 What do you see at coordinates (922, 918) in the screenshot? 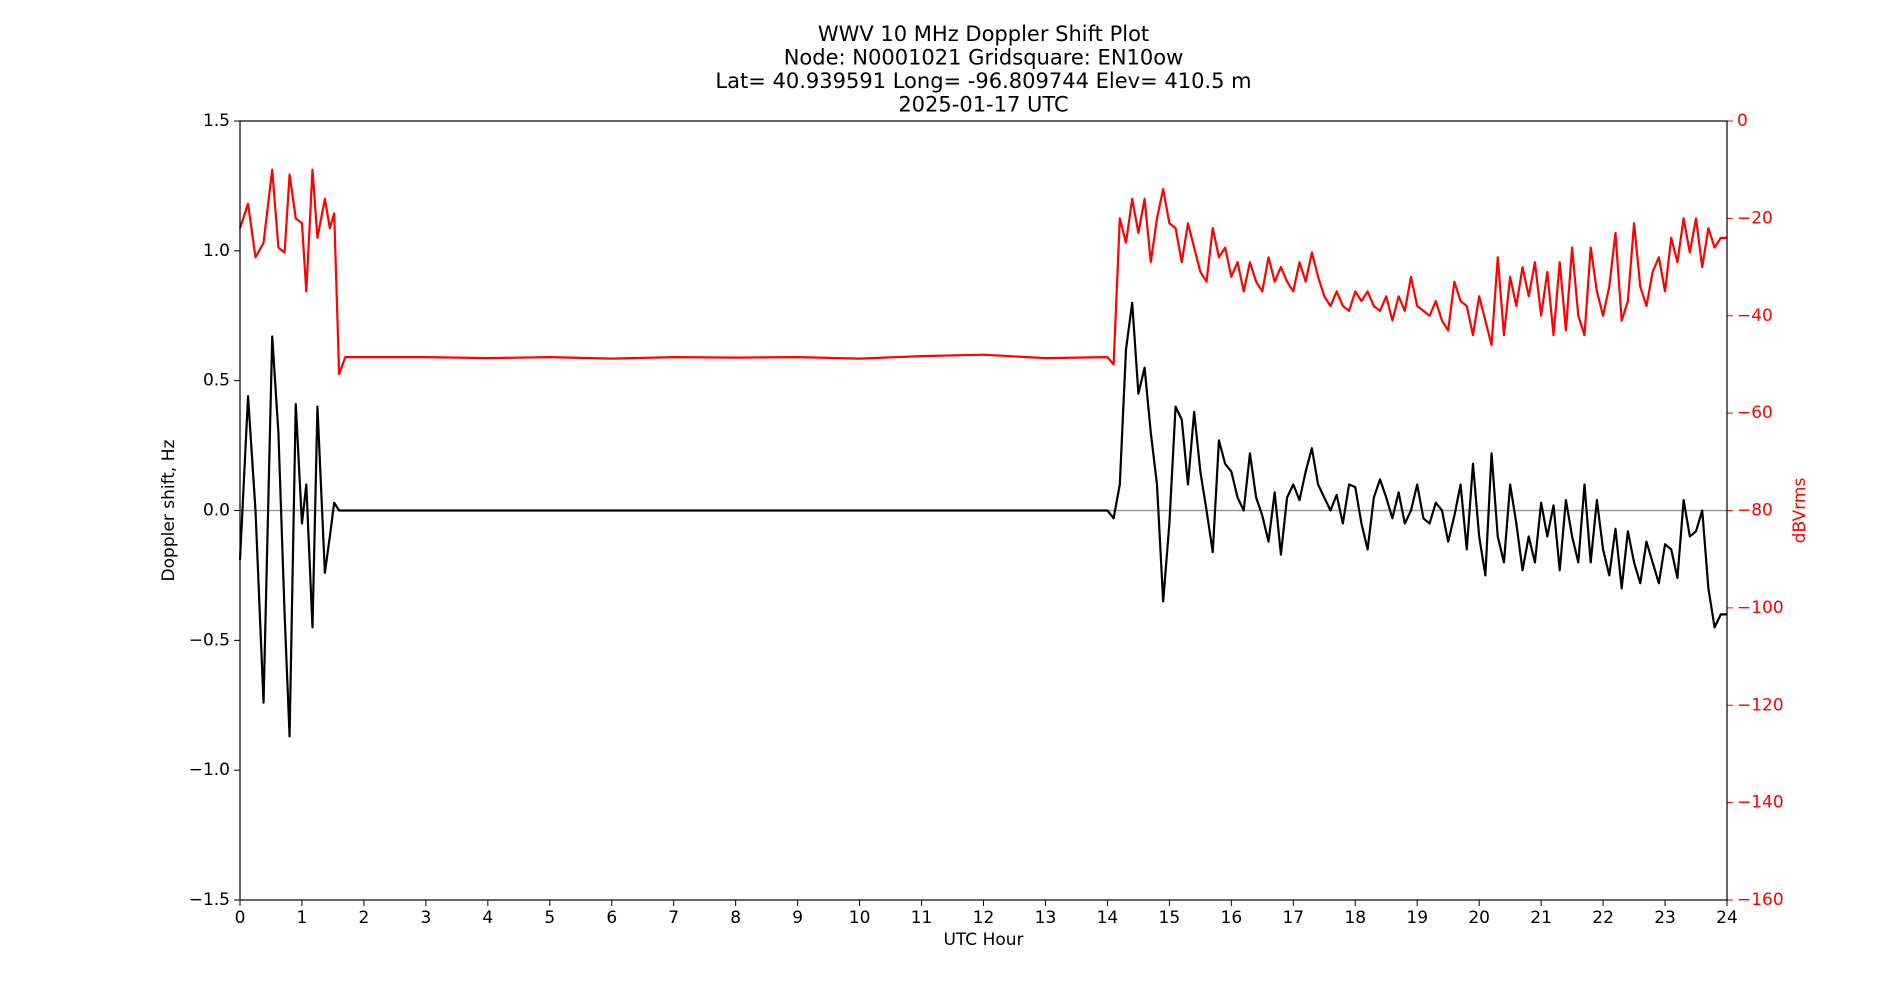
I see `x-tick-label: 11` at bounding box center [922, 918].